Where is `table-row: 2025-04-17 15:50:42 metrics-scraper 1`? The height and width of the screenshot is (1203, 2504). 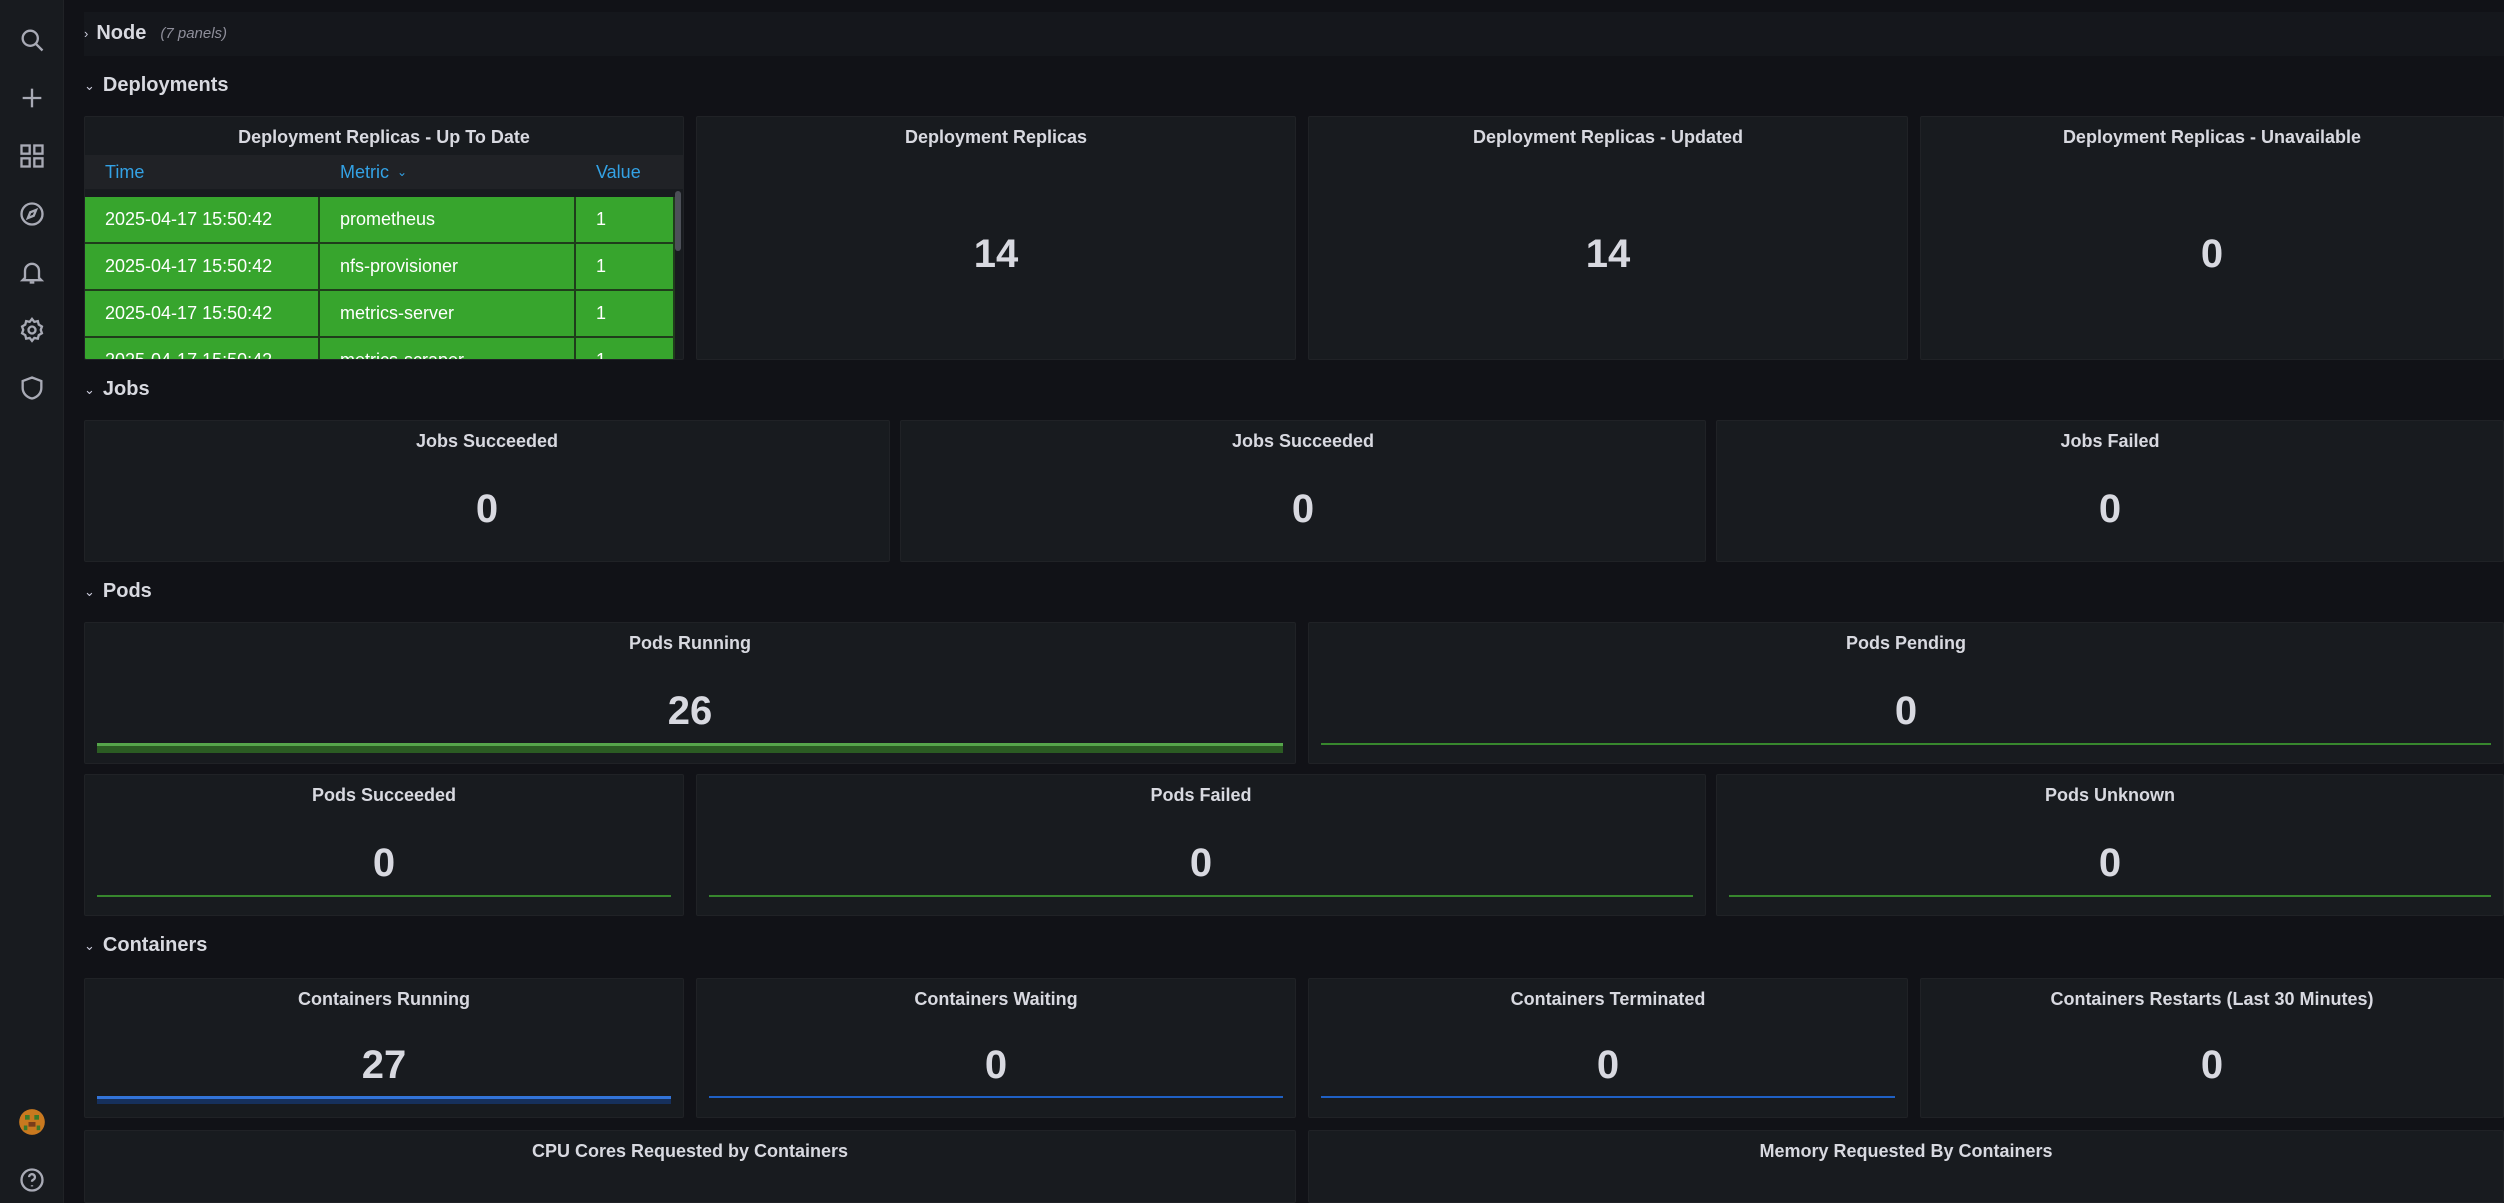
table-row: 2025-04-17 15:50:42 metrics-scraper 1 is located at coordinates (380, 348).